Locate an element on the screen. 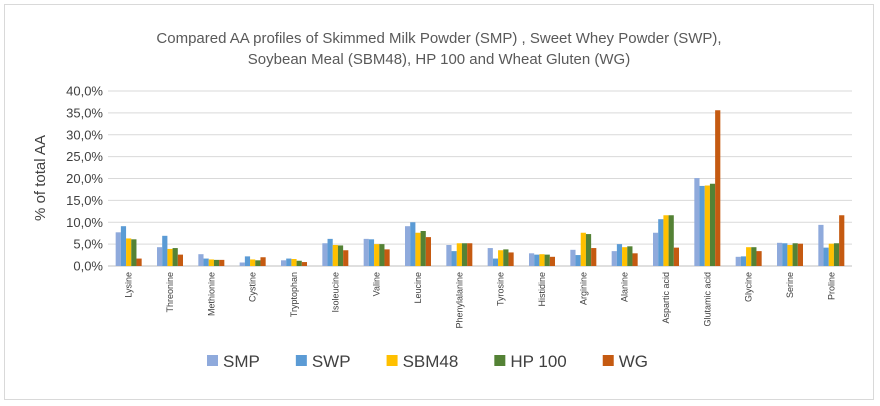 This screenshot has height=406, width=880. x-tick-label: Lysine is located at coordinates (129, 285).